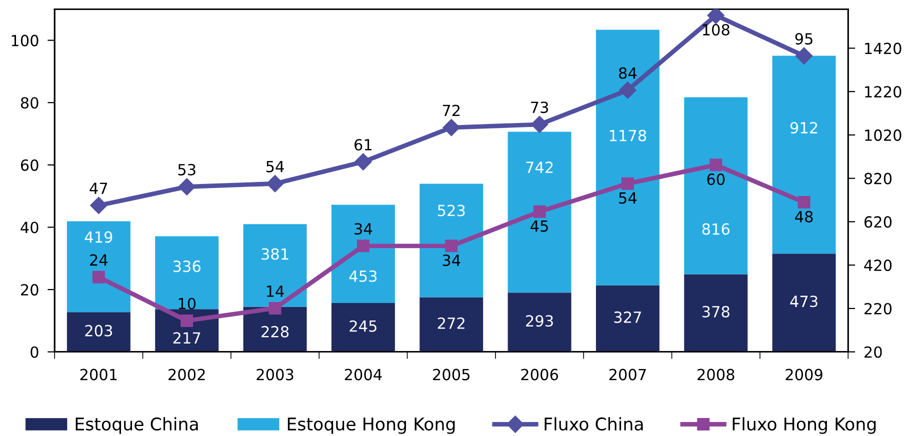 Image resolution: width=910 pixels, height=436 pixels. Describe the element at coordinates (363, 374) in the screenshot. I see `x-tick-label: 2004` at that location.